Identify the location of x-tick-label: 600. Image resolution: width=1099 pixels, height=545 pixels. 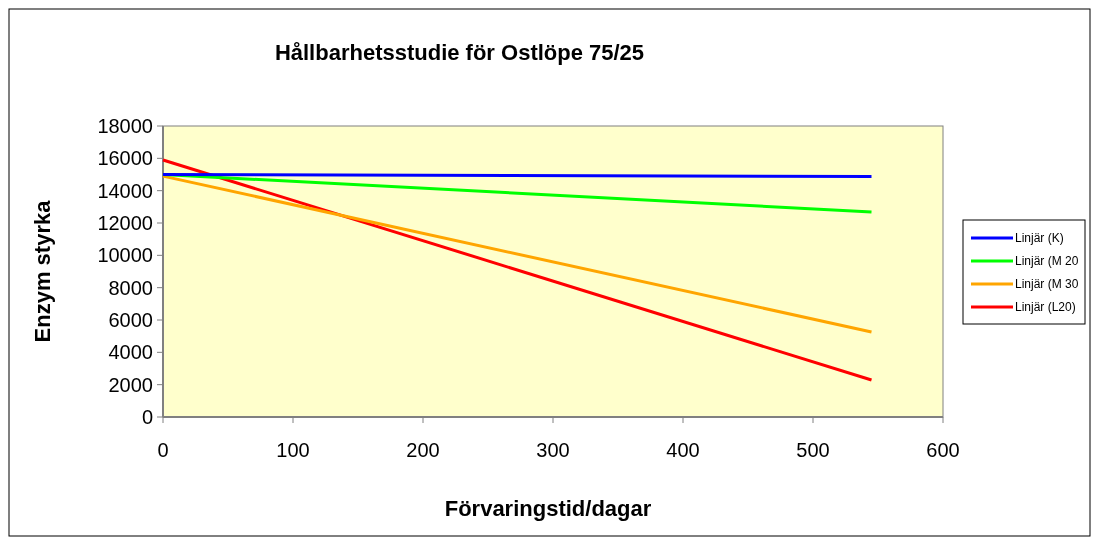
(943, 450).